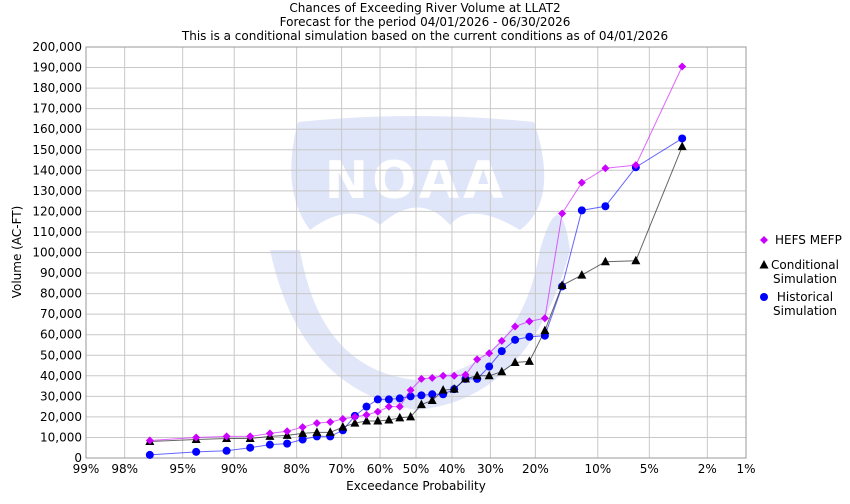 This screenshot has width=850, height=504. I want to click on x-tick-label: 1%, so click(745, 469).